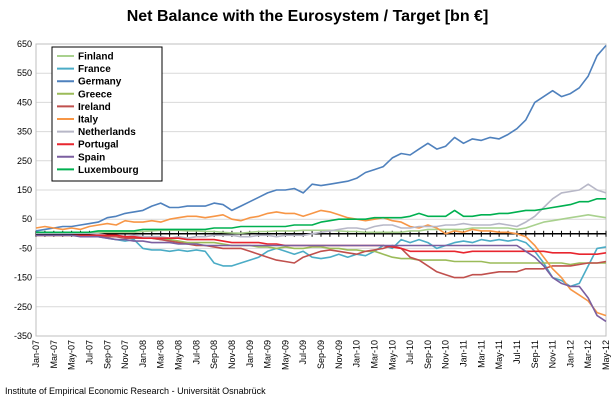 The height and width of the screenshot is (401, 615). I want to click on legend-label: France, so click(94, 69).